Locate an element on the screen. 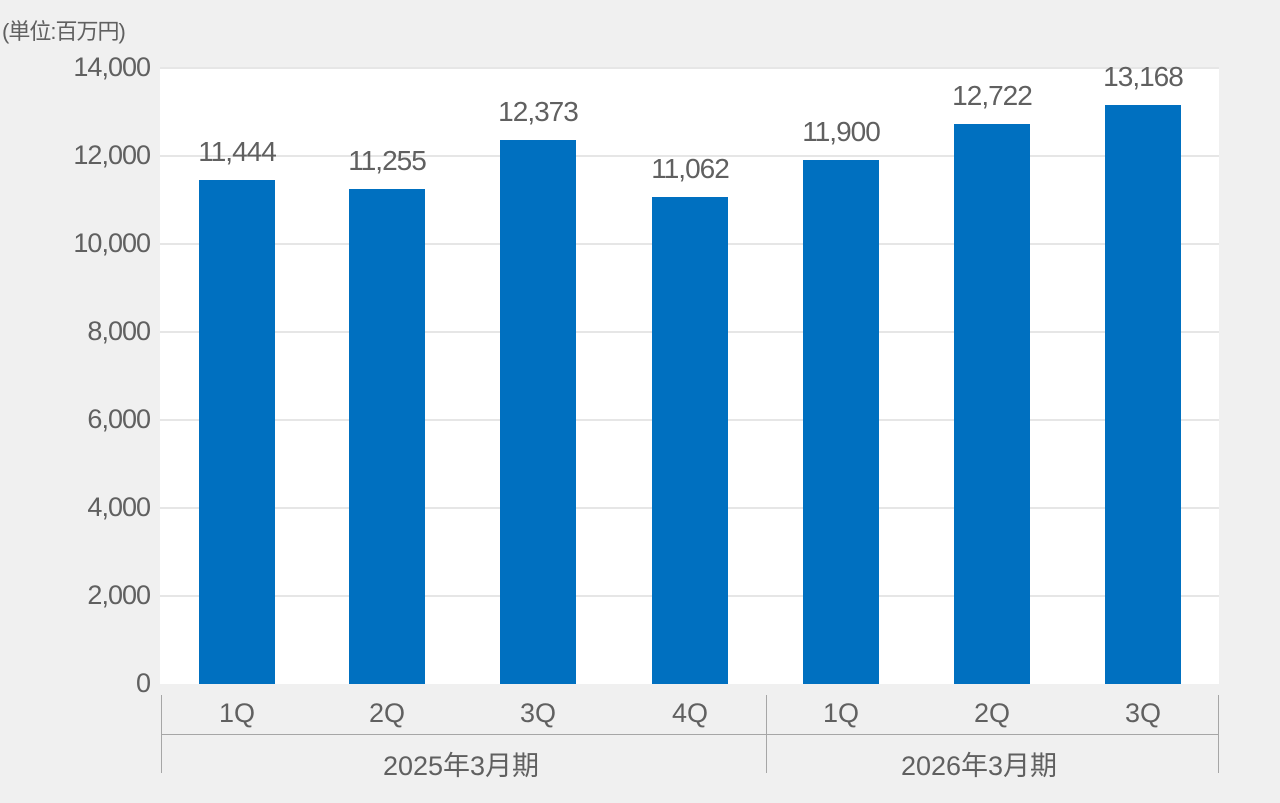 The image size is (1280, 803). y-tick-label: 12,000 is located at coordinates (112, 155).